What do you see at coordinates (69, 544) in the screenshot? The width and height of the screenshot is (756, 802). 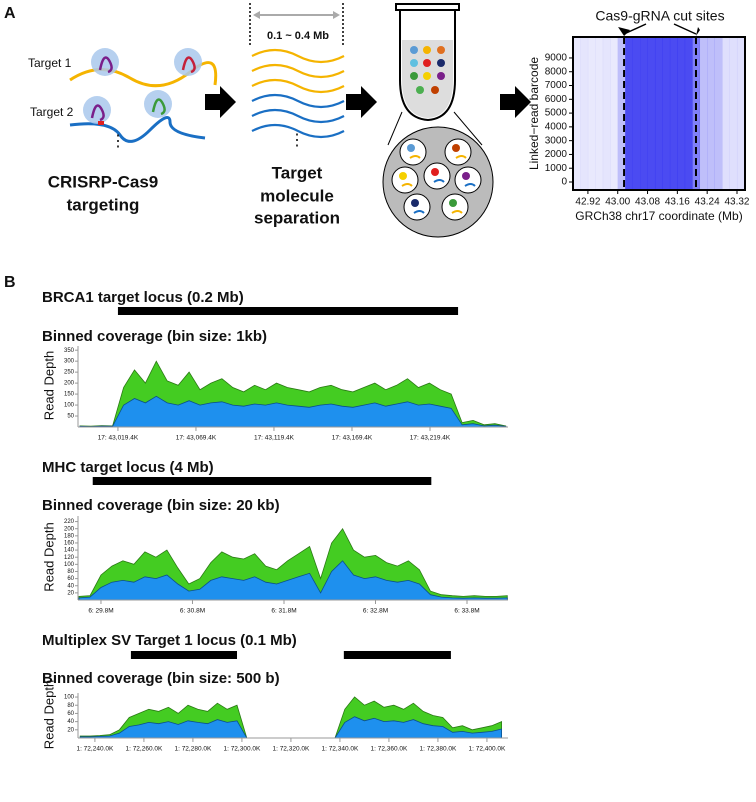 I see `y-tick-label: 160` at bounding box center [69, 544].